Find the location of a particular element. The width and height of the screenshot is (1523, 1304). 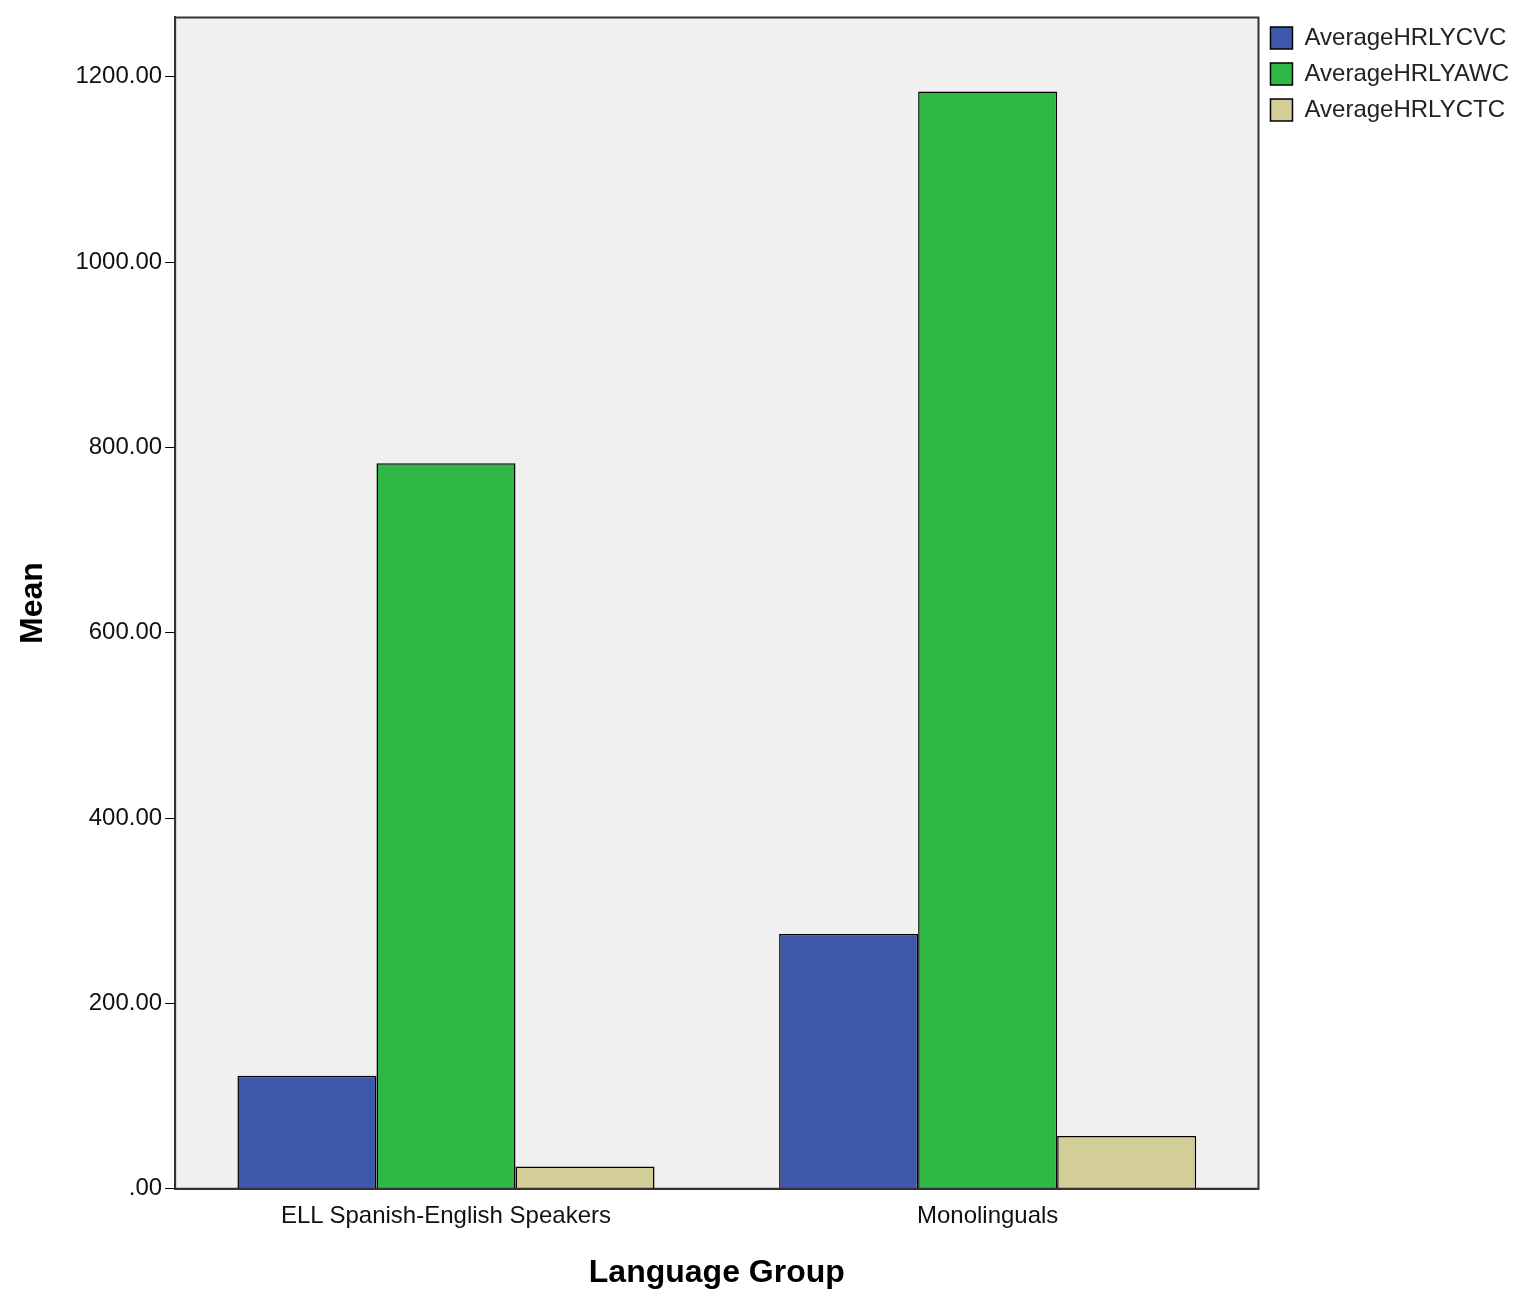

y-tick-label: .00 is located at coordinates (145, 1187).